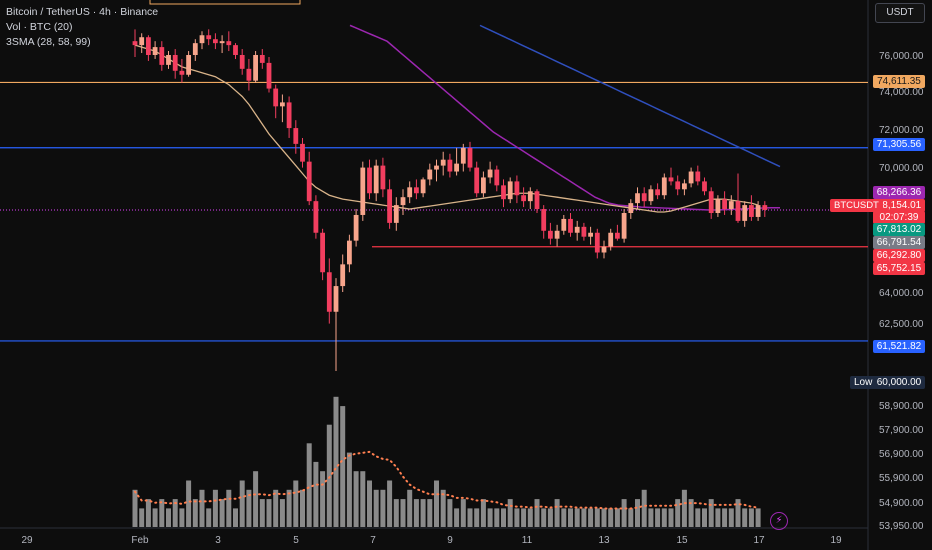 The height and width of the screenshot is (550, 932). I want to click on volume-indicator-label: Vol · BTC (20), so click(39, 27).